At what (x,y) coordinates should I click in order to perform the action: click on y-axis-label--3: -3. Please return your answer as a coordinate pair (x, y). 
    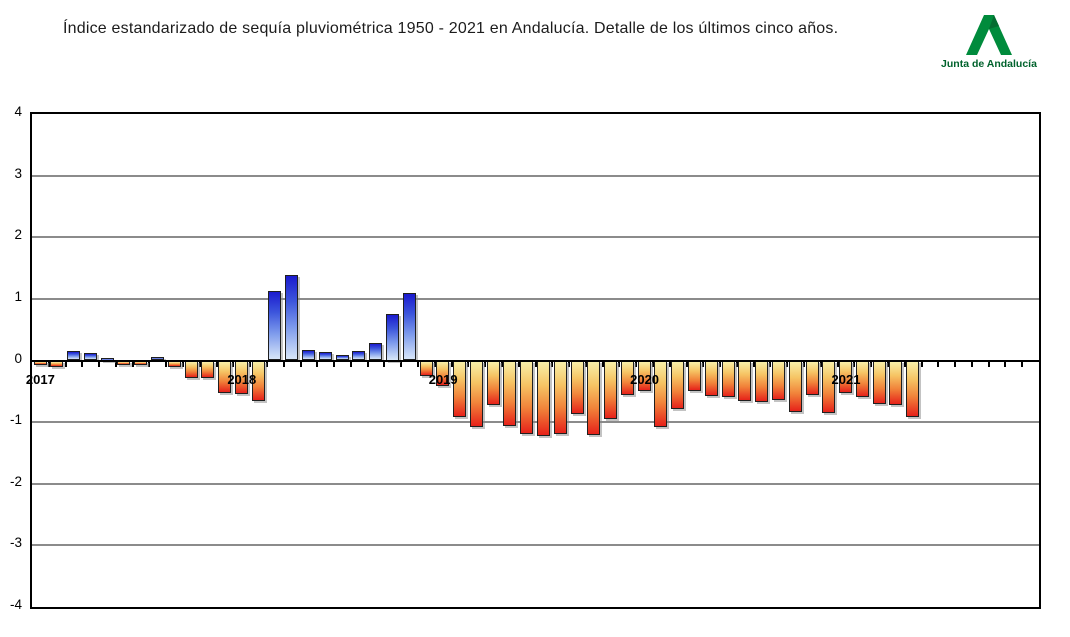
    Looking at the image, I should click on (15, 543).